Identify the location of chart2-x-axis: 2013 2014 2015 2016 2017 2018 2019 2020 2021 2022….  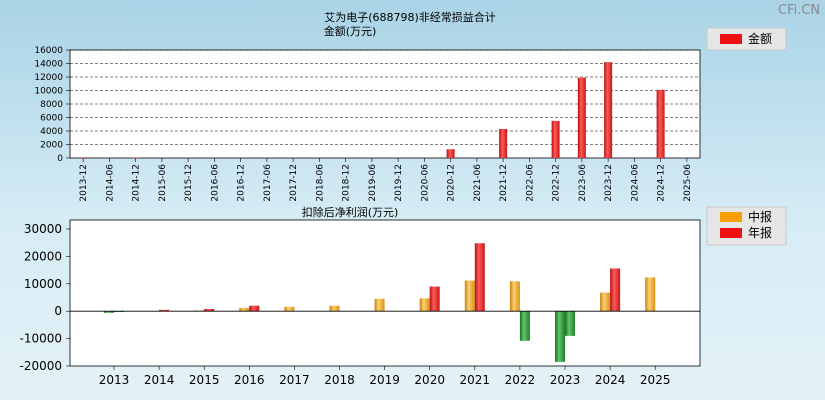
(385, 376).